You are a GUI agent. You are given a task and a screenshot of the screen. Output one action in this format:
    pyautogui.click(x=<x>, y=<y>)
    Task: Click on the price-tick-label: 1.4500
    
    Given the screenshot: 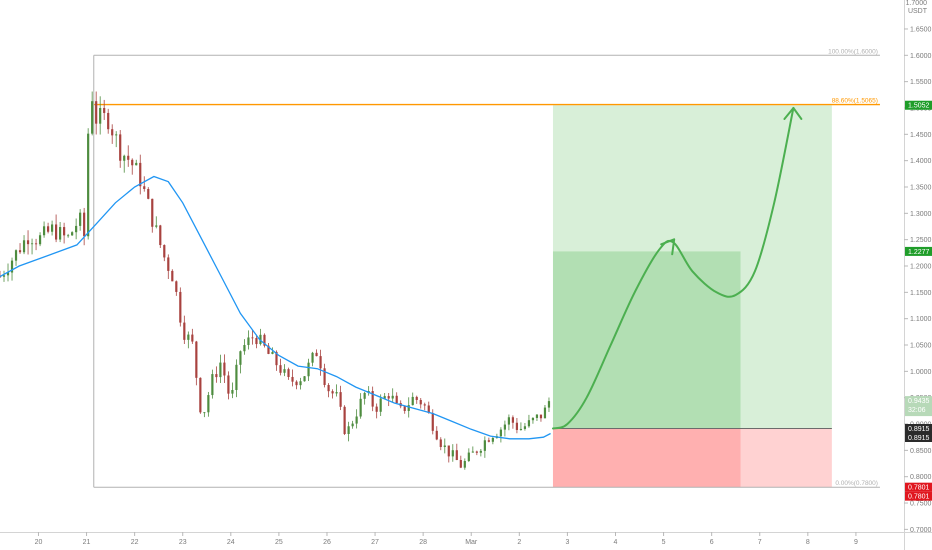 What is the action you would take?
    pyautogui.click(x=921, y=135)
    